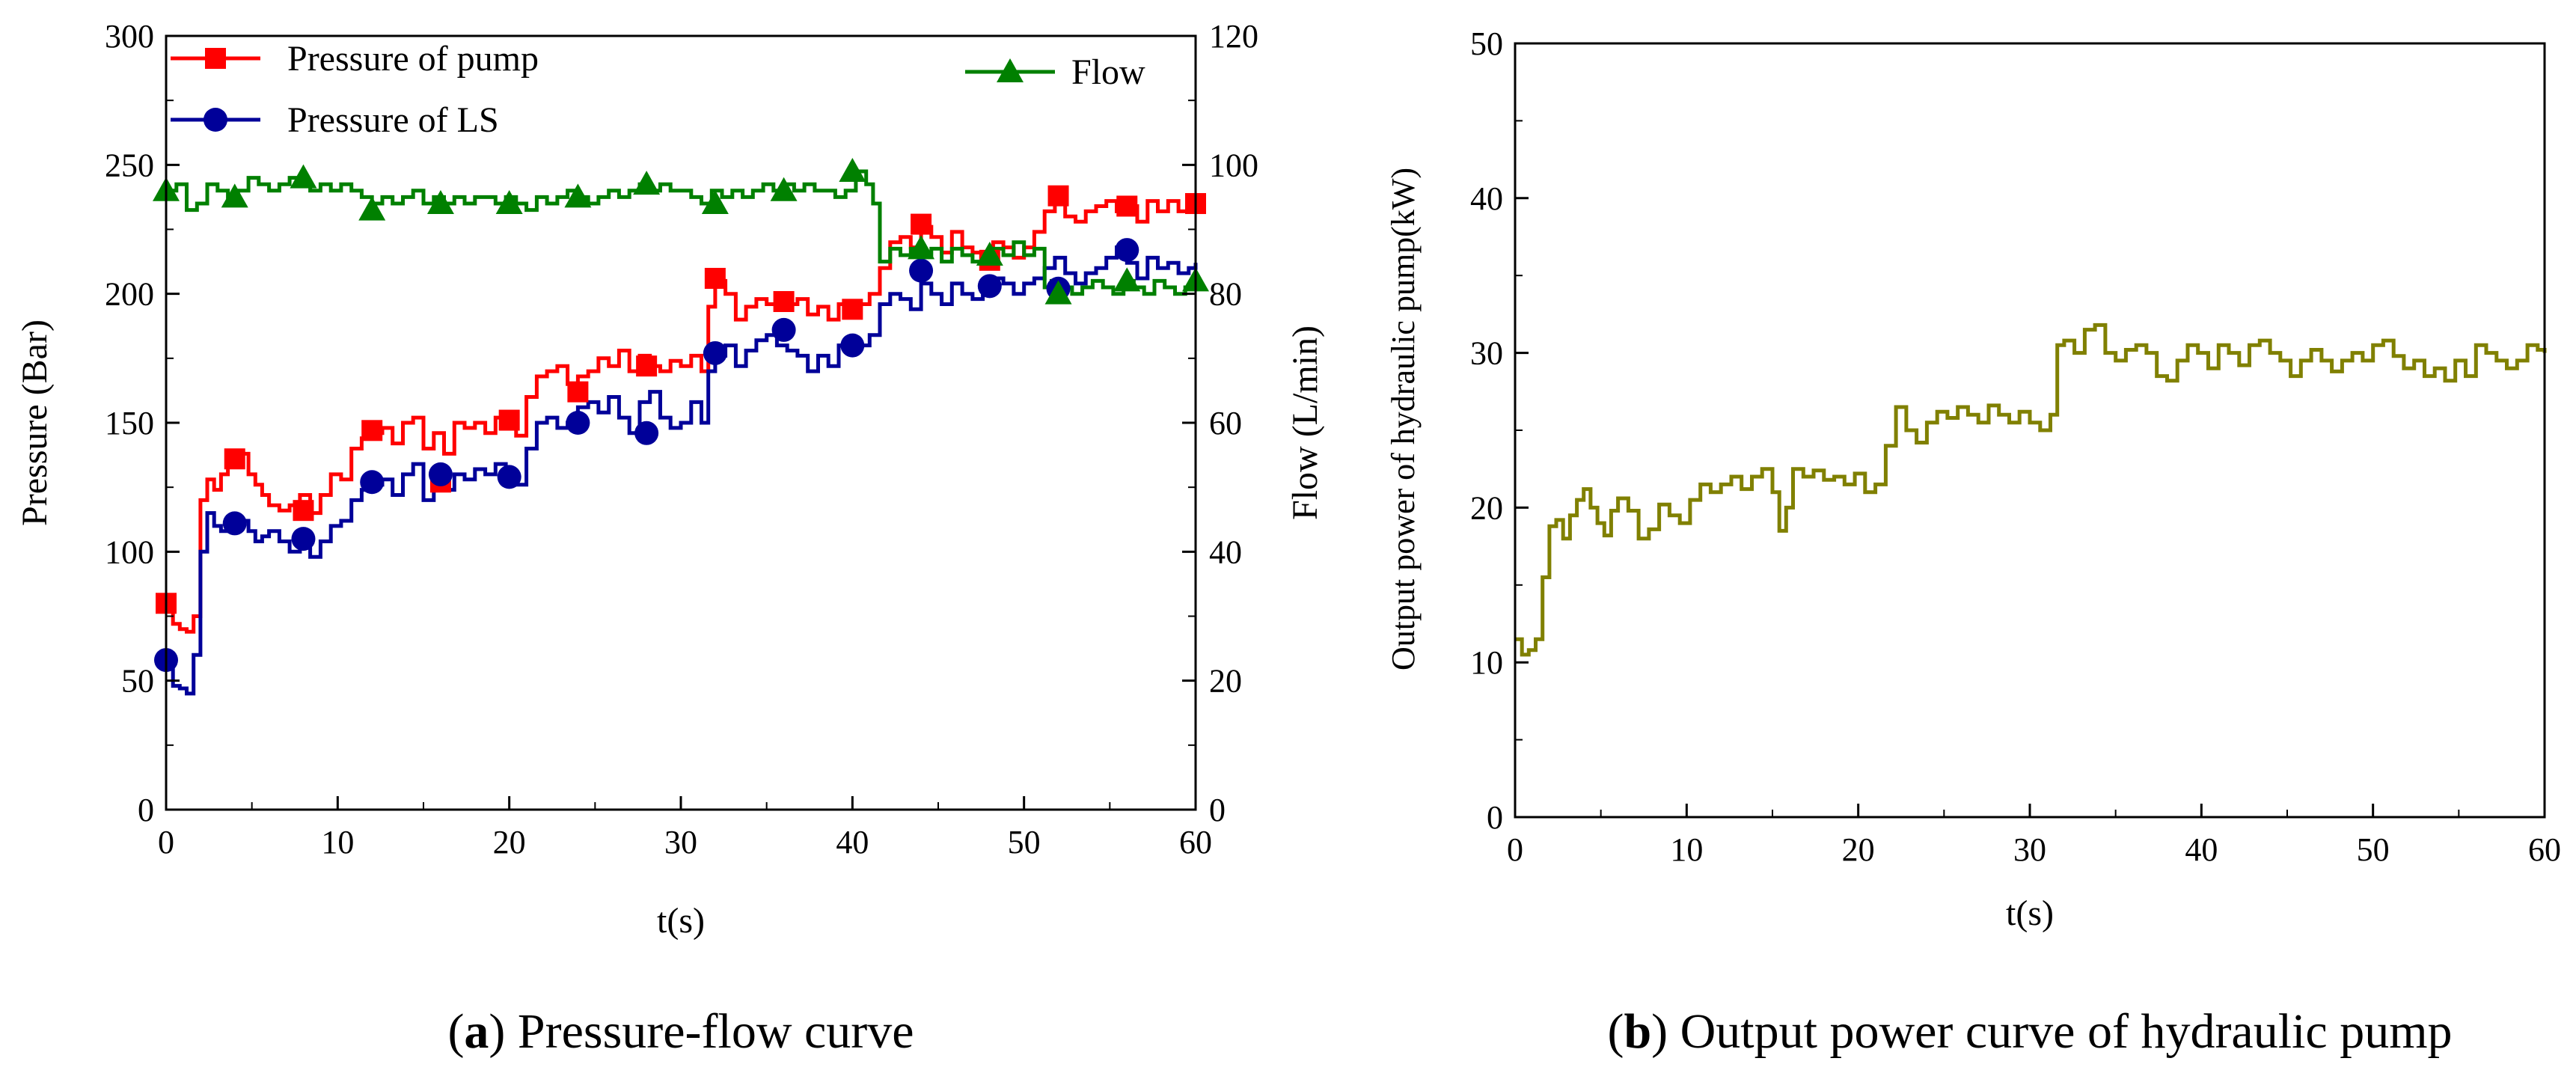 This screenshot has width=2576, height=1082. What do you see at coordinates (216, 120) in the screenshot?
I see `legend-swatch-ls-circle-marker` at bounding box center [216, 120].